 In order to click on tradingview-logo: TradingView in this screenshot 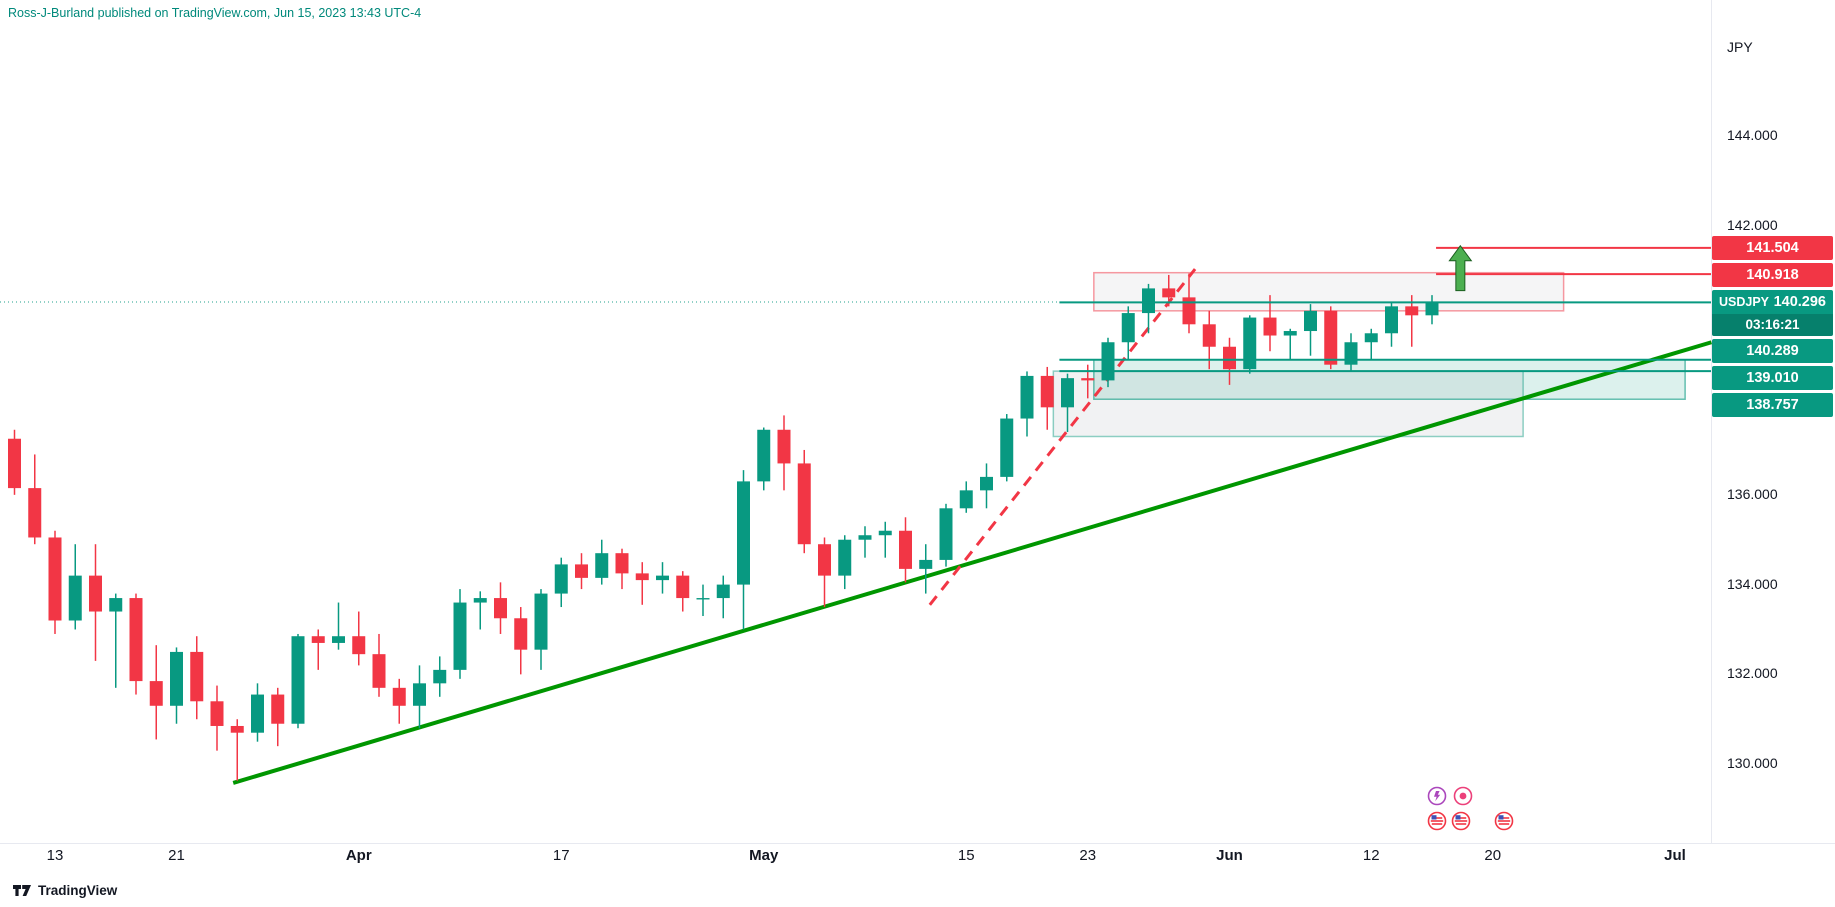, I will do `click(64, 890)`.